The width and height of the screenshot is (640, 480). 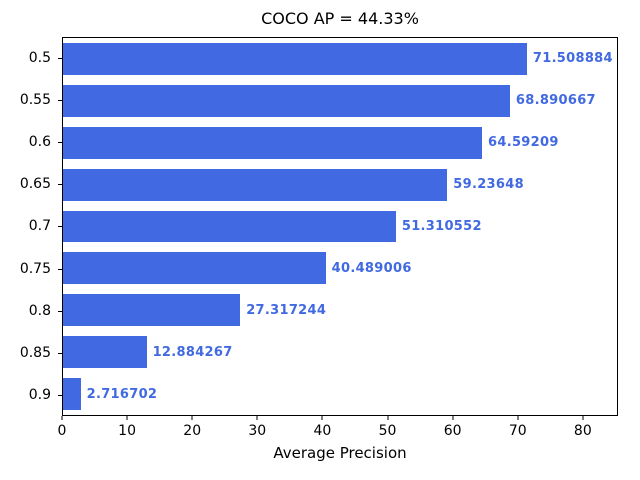 I want to click on bar-row: 68.890667, so click(x=340, y=101).